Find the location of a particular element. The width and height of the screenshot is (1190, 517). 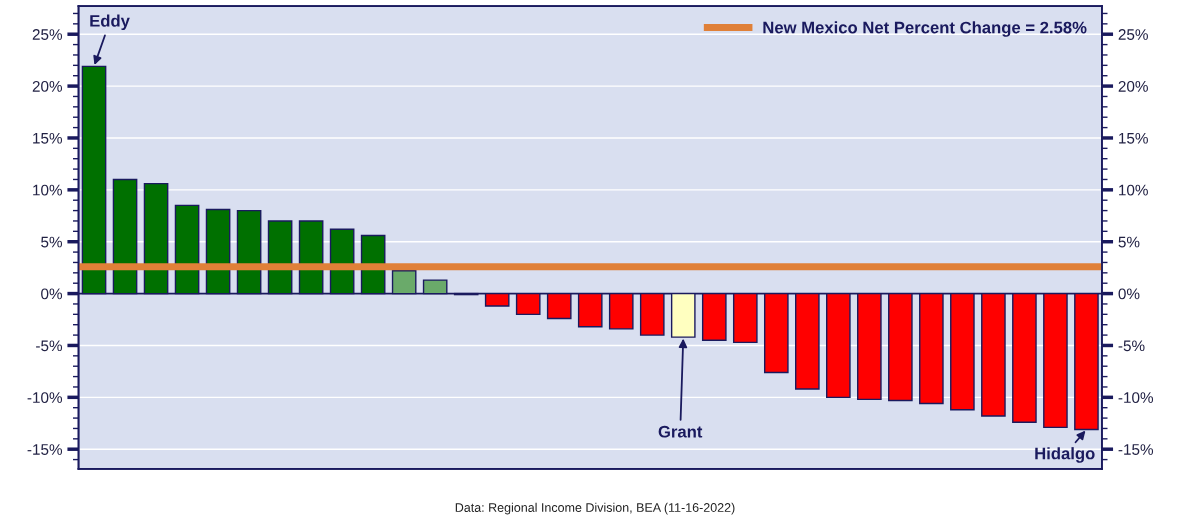

y2-tick-label: -15% is located at coordinates (1136, 449).